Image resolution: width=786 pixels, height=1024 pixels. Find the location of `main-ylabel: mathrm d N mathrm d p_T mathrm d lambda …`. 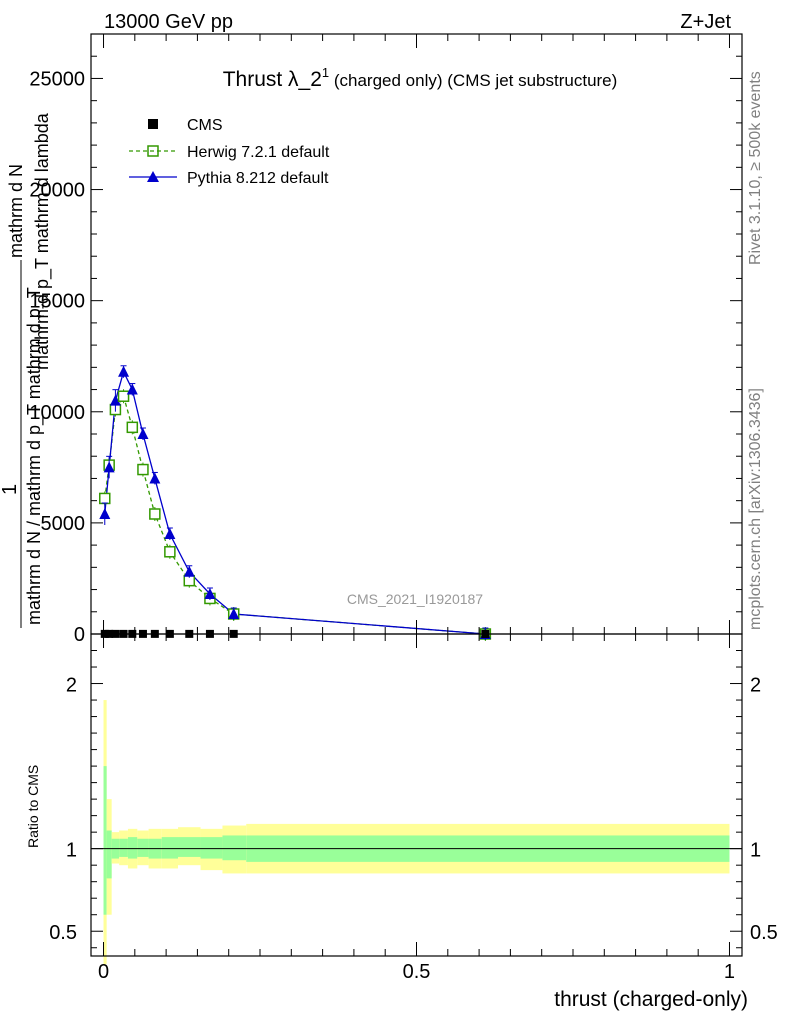

main-ylabel: mathrm d N mathrm d p_T mathrm d lambda … is located at coordinates (26, 370).